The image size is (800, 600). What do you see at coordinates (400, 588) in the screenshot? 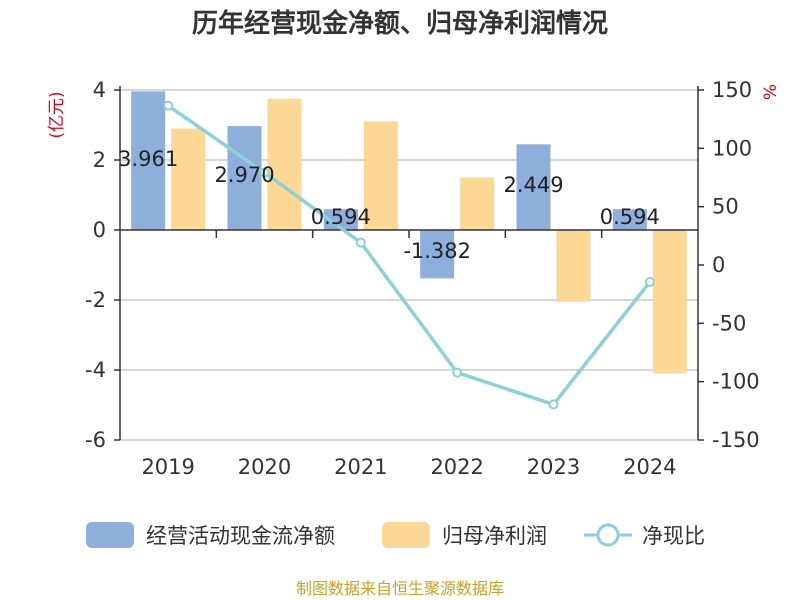
I see `source-note: 制图数据来自恒生聚源数据库` at bounding box center [400, 588].